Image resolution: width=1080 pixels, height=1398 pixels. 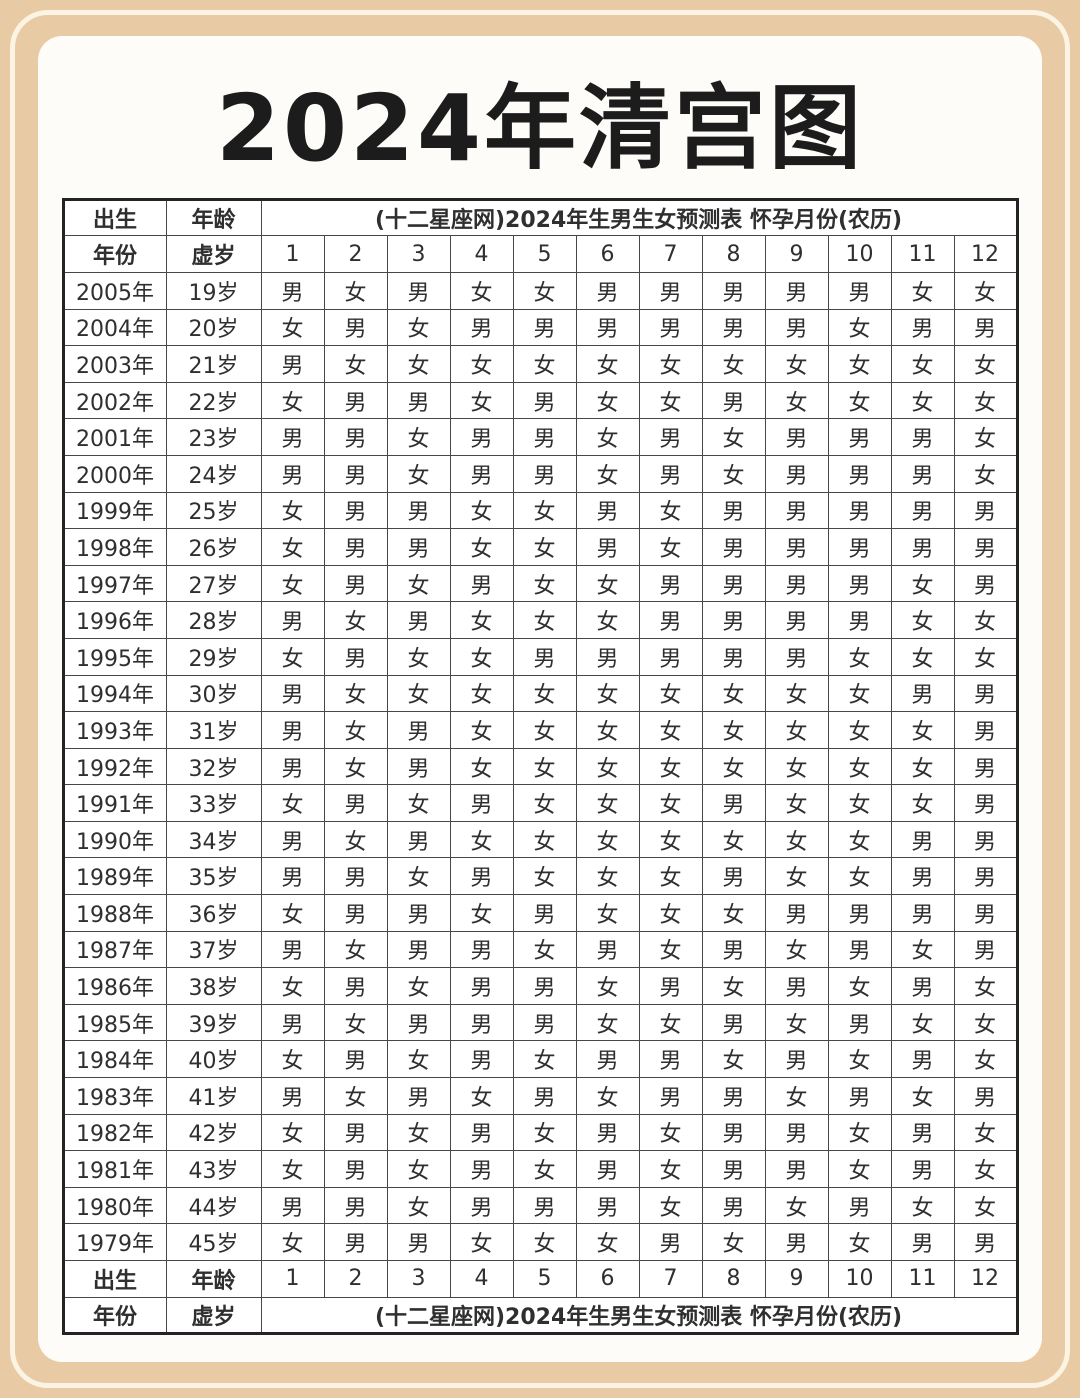 What do you see at coordinates (213, 620) in the screenshot?
I see `age-cell: 28岁` at bounding box center [213, 620].